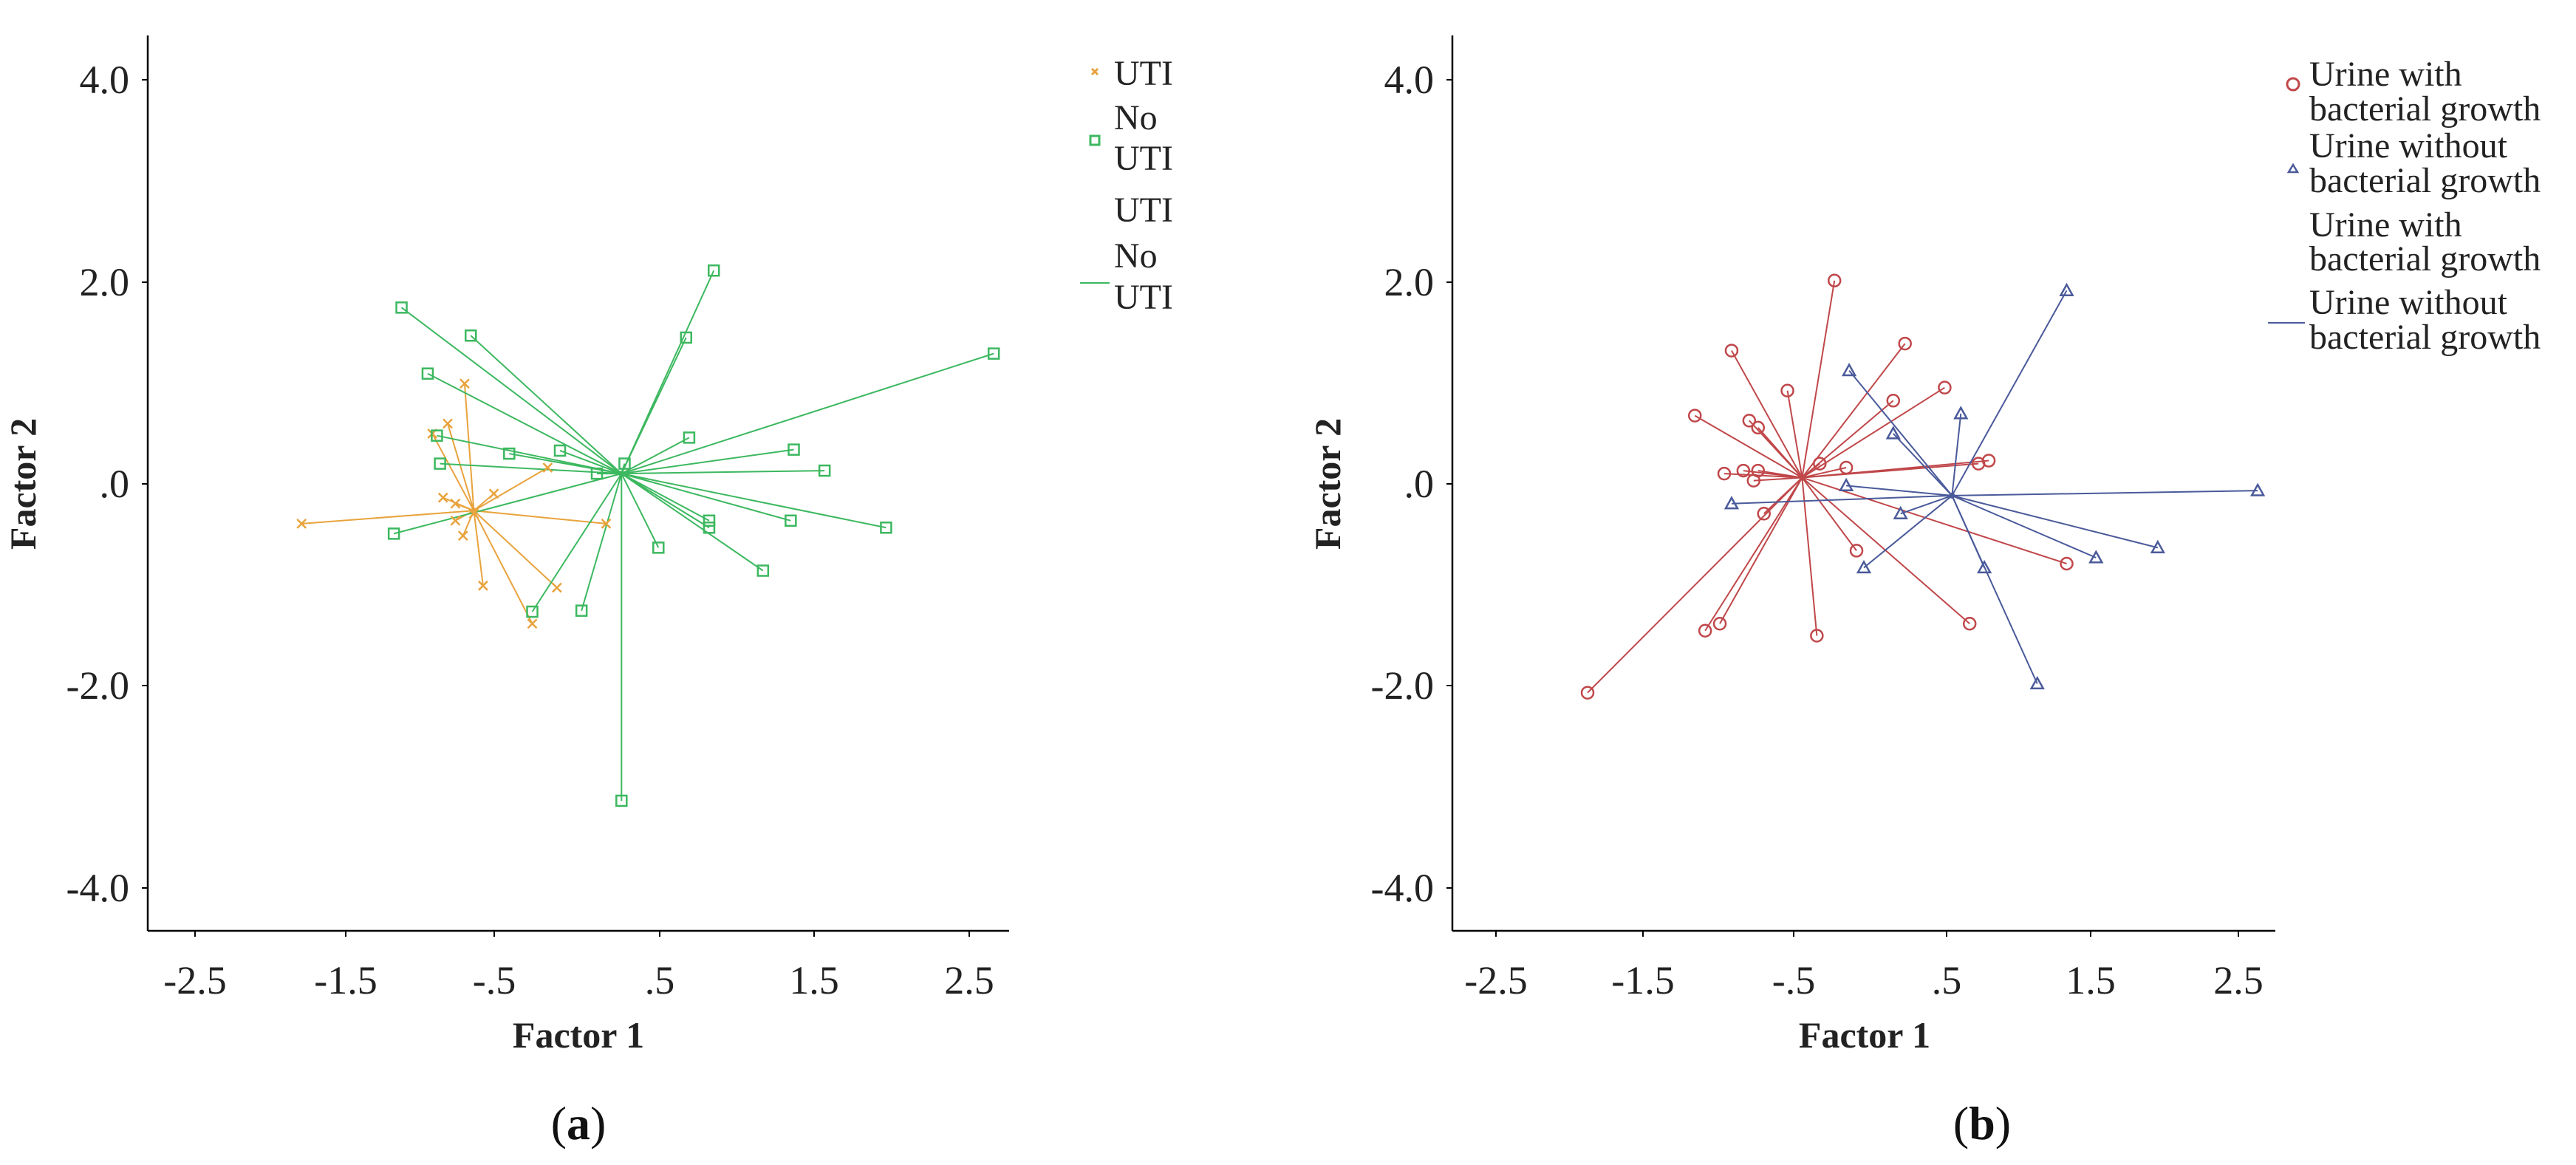  Describe the element at coordinates (1143, 210) in the screenshot. I see `legend-item-uti-line: UTI` at that location.